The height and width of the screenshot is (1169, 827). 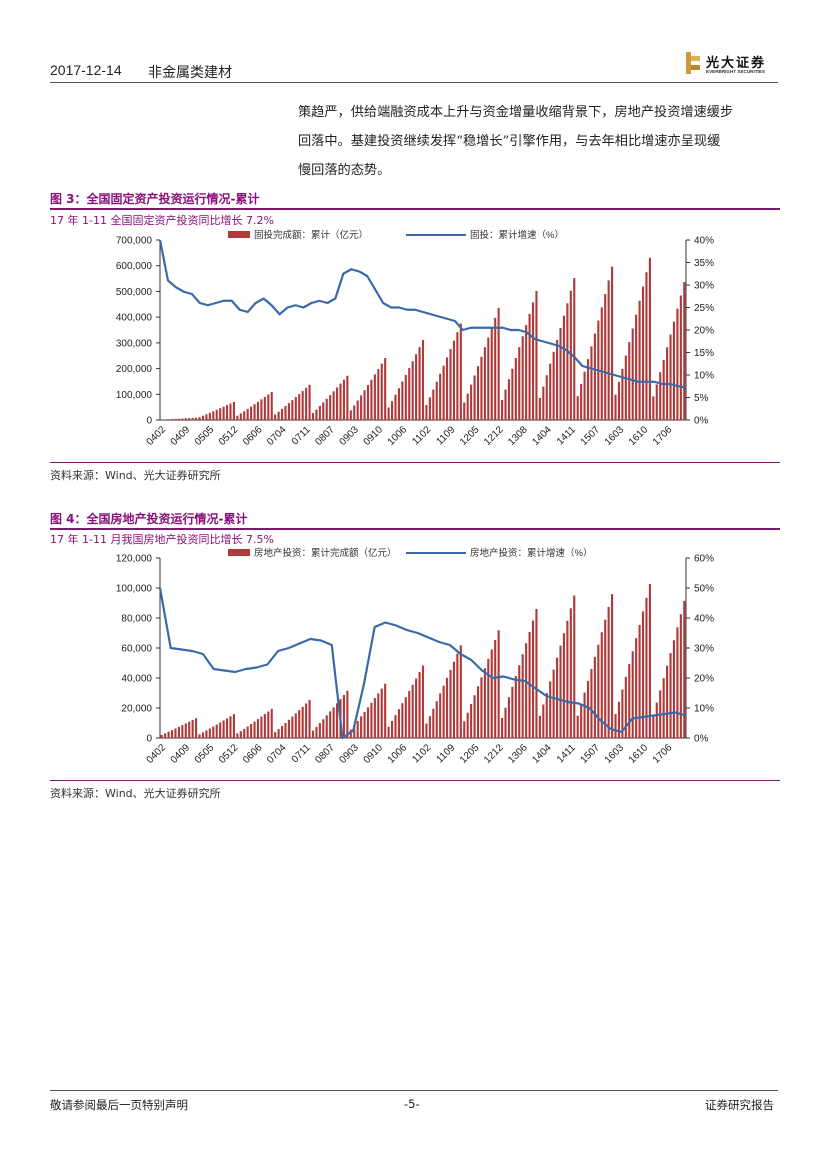 What do you see at coordinates (349, 754) in the screenshot?
I see `x-tick-label: 0903` at bounding box center [349, 754].